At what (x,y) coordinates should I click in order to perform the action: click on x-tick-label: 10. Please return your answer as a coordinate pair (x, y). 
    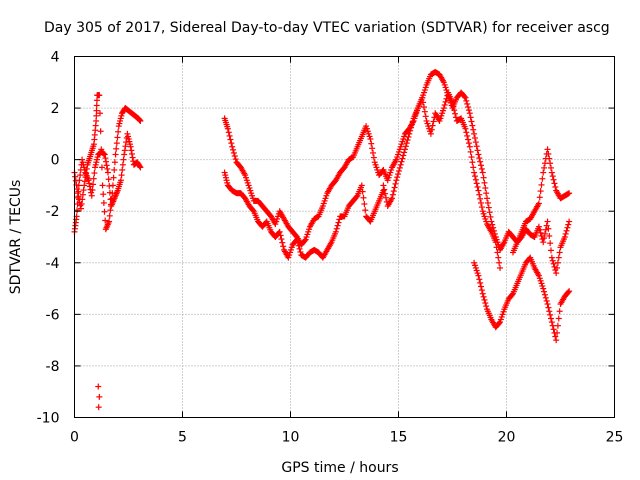
    Looking at the image, I should click on (291, 438).